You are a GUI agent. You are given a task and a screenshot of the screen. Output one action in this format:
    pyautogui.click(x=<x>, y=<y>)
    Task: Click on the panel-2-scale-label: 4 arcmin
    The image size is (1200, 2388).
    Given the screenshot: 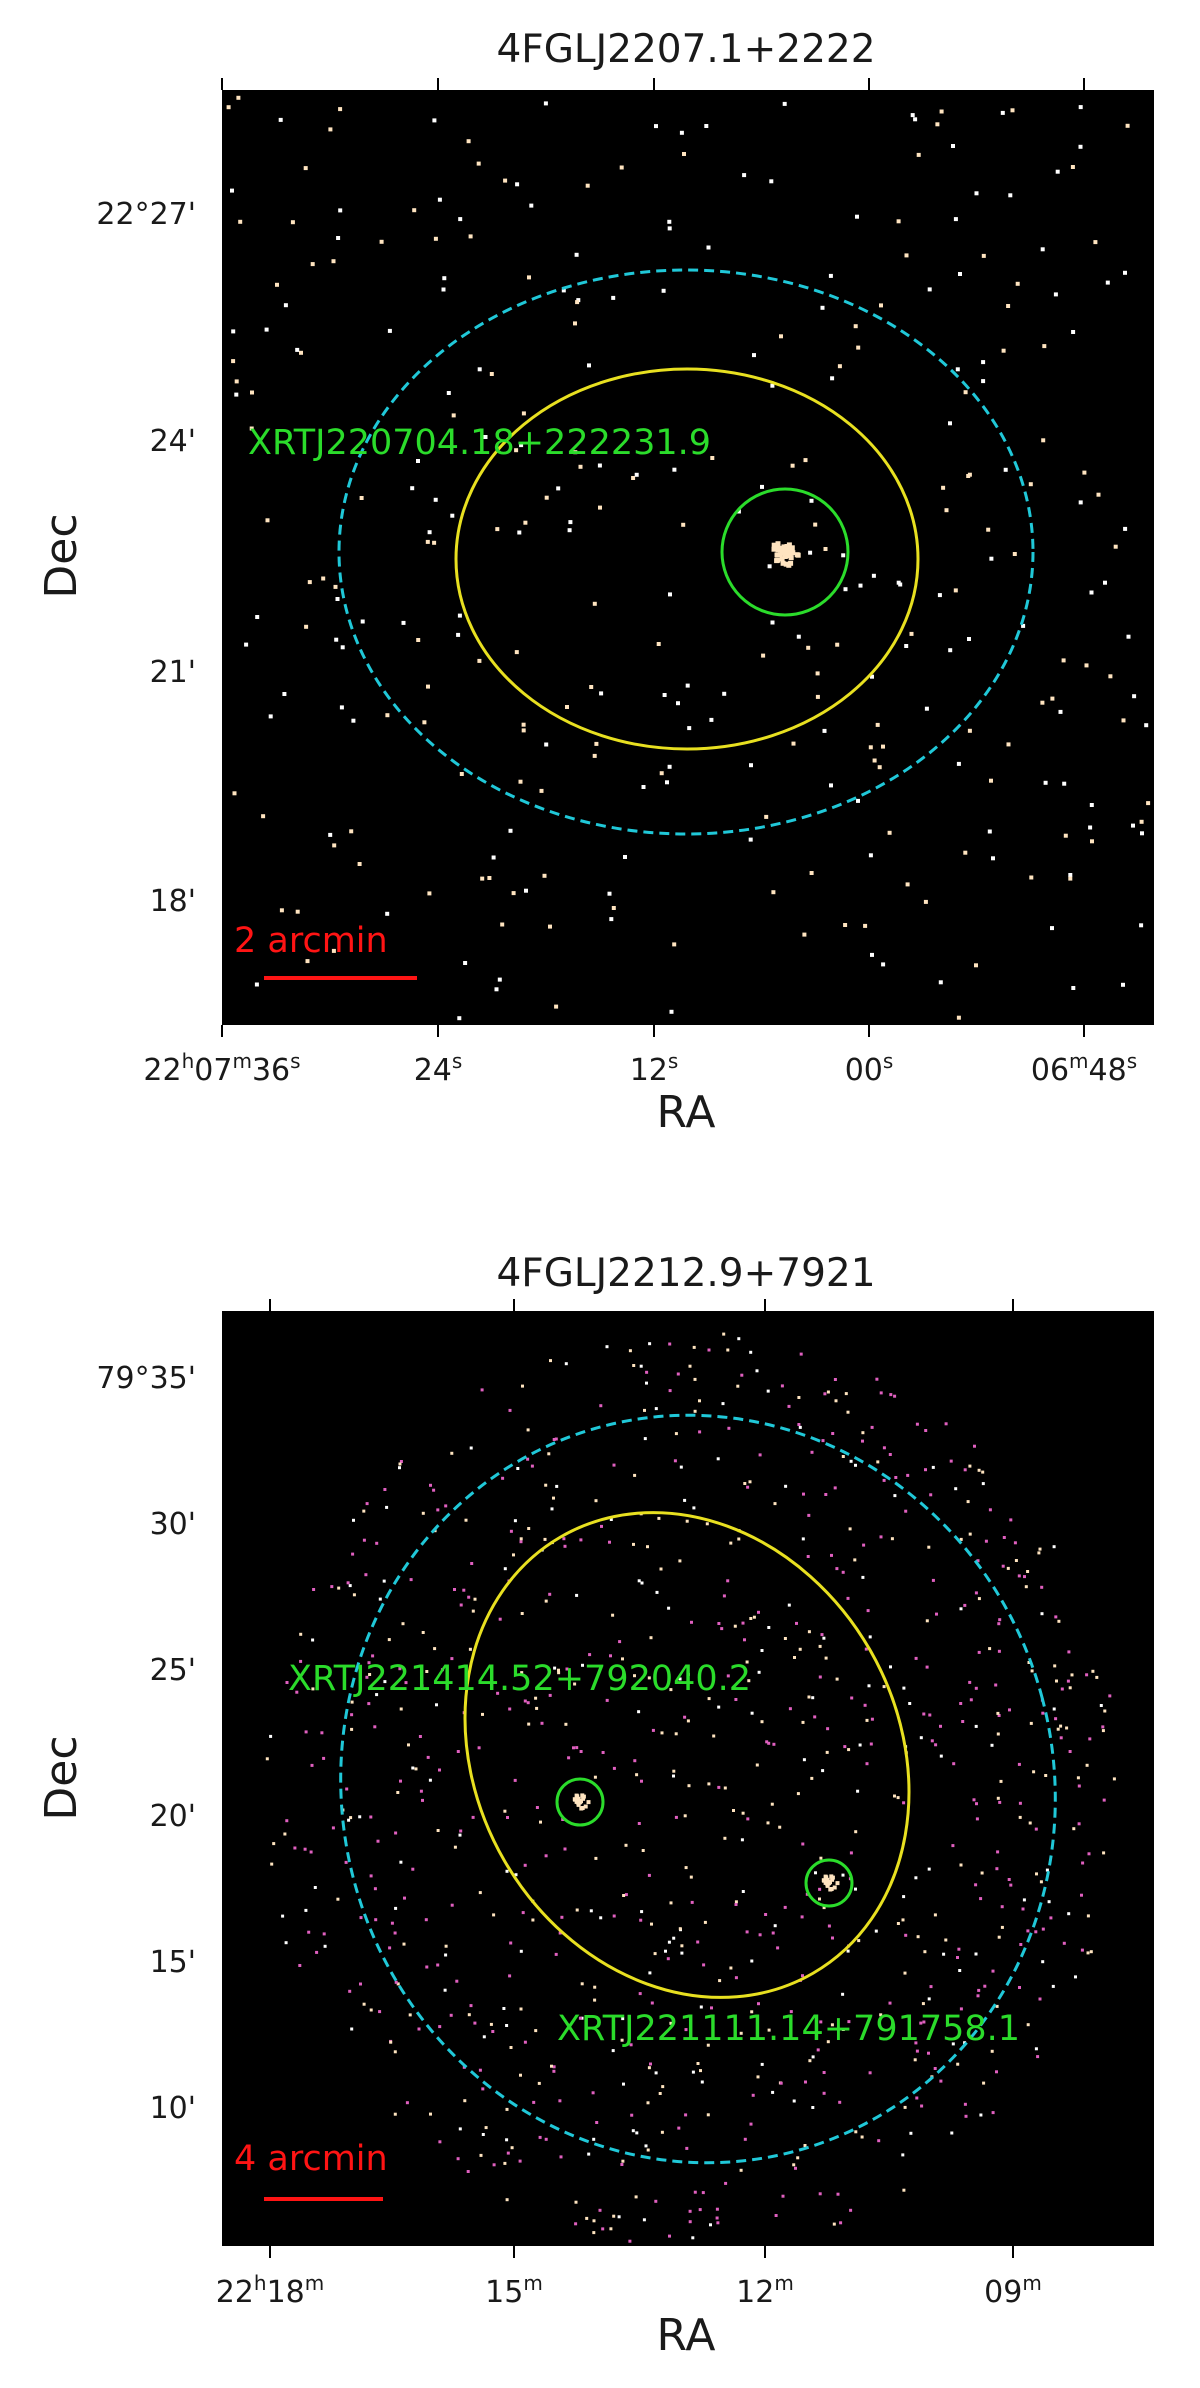 What is the action you would take?
    pyautogui.click(x=311, y=2159)
    